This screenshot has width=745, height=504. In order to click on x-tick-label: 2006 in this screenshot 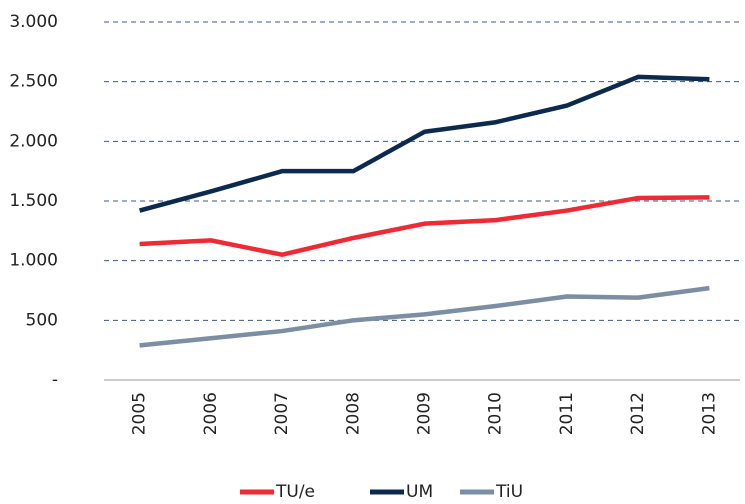, I will do `click(211, 413)`.